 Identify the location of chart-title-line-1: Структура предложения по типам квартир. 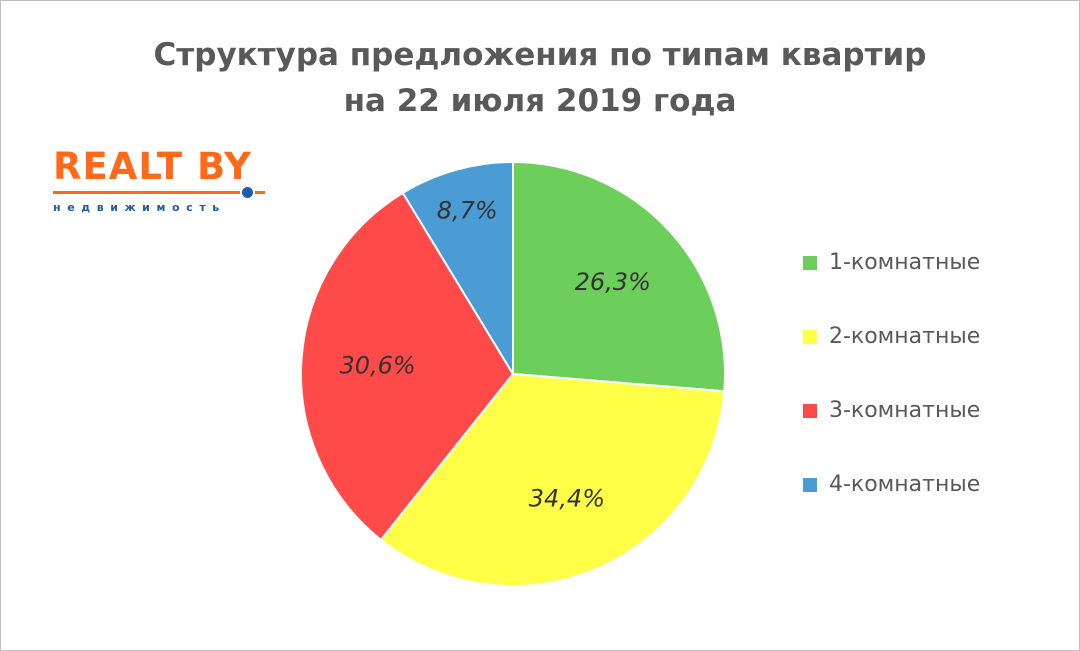
(540, 55).